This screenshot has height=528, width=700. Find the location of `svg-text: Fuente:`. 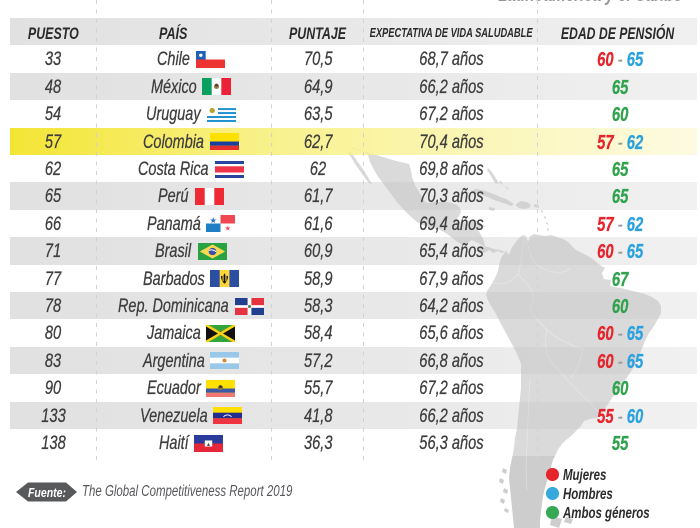

svg-text: Fuente: is located at coordinates (47, 493).